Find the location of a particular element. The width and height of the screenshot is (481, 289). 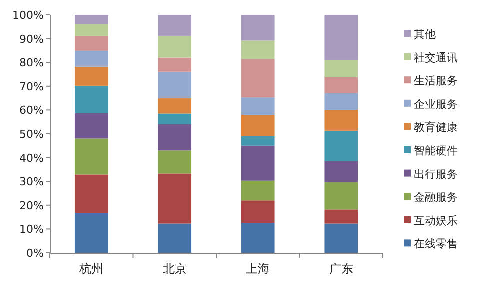

y-tick-label: 60% is located at coordinates (32, 111).